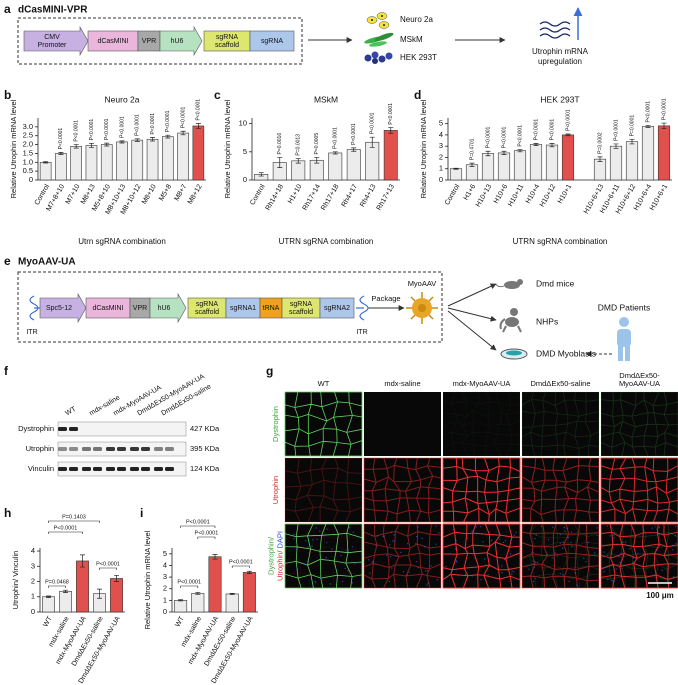 This screenshot has width=678, height=685. I want to click on chart-title: MSkM, so click(326, 99).